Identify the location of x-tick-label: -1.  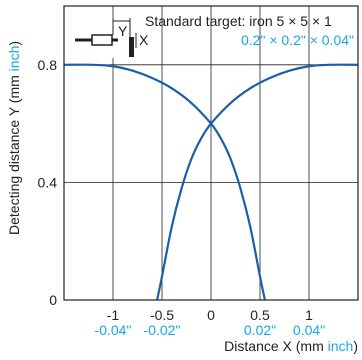
(113, 315).